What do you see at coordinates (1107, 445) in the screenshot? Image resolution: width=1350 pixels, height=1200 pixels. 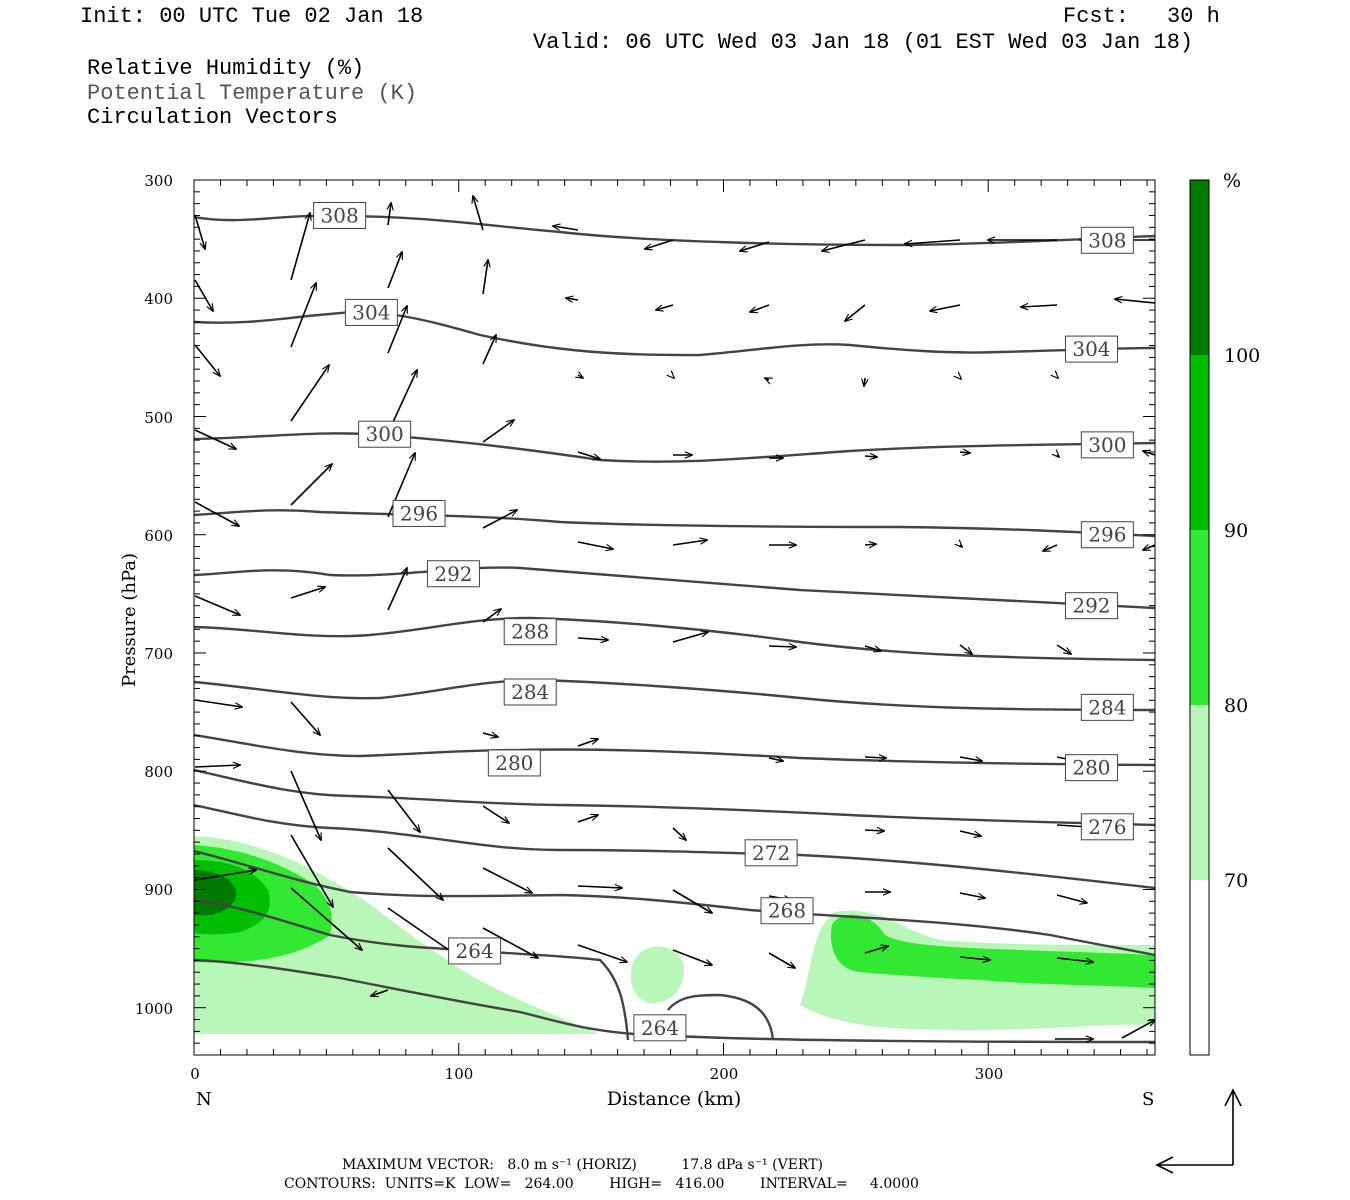 I see `isentrope-label: 300` at bounding box center [1107, 445].